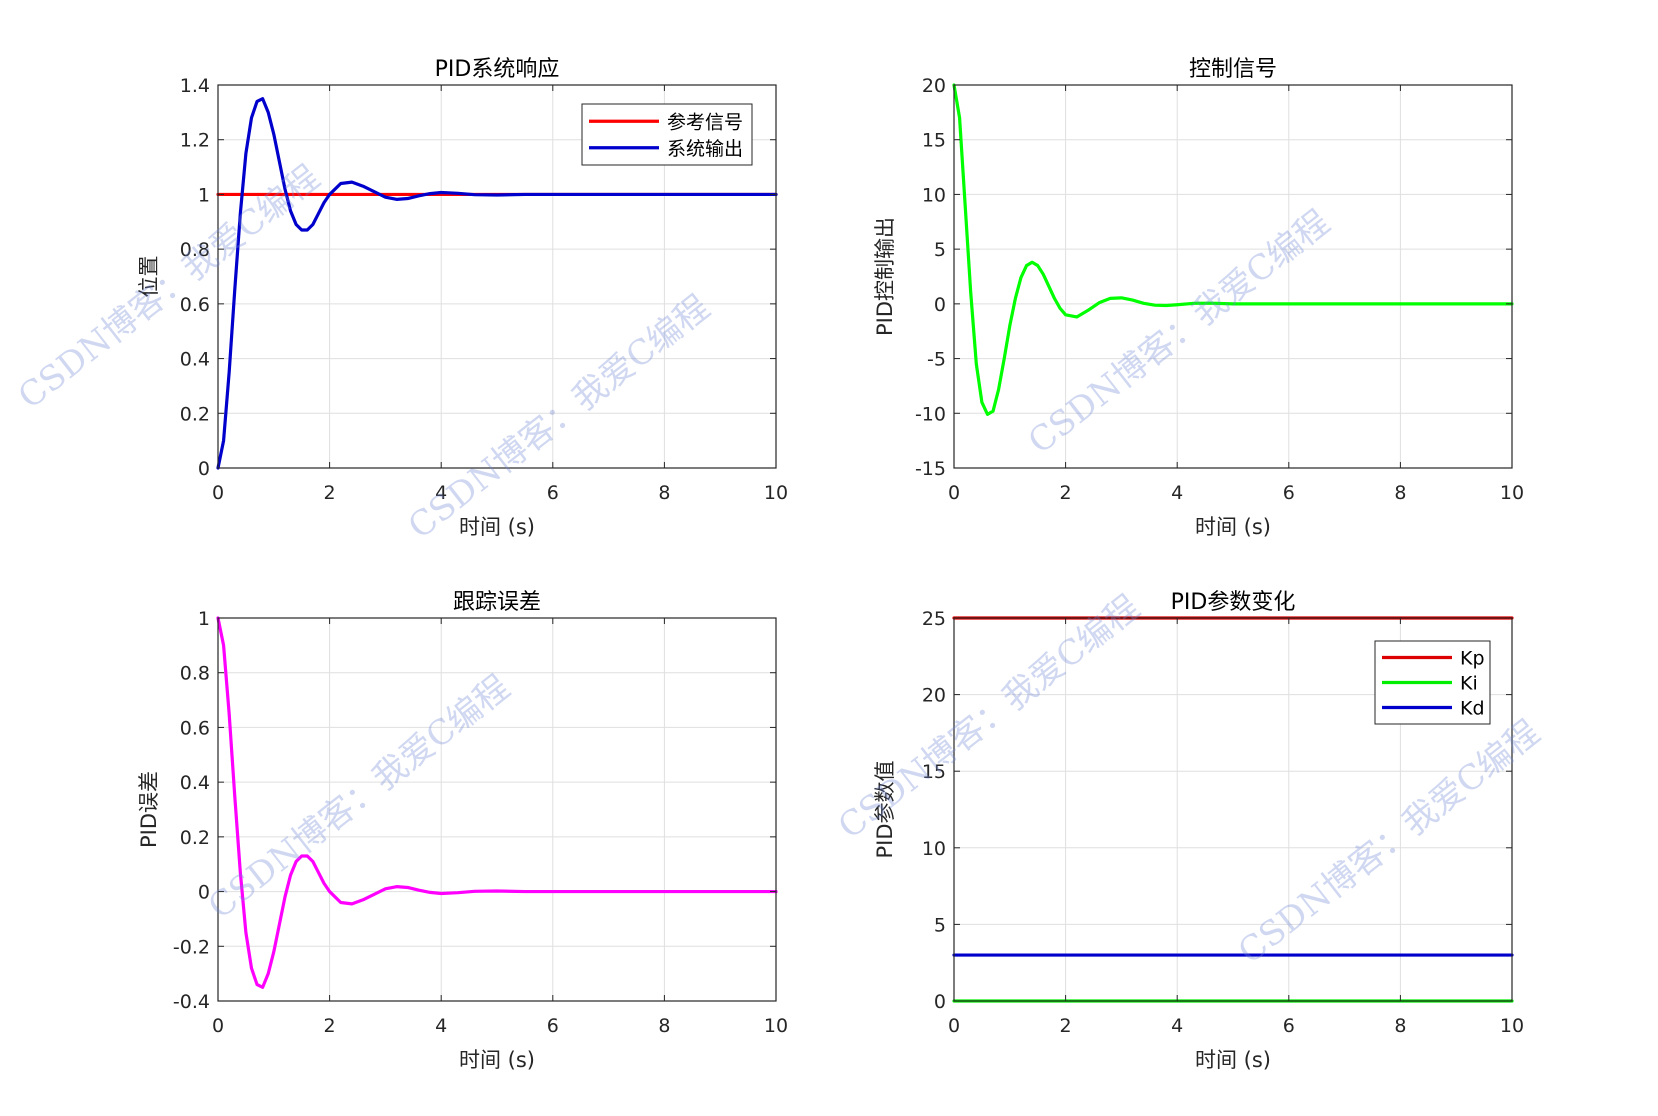 The width and height of the screenshot is (1658, 1116). What do you see at coordinates (1472, 659) in the screenshot?
I see `legend-label-1: Kp` at bounding box center [1472, 659].